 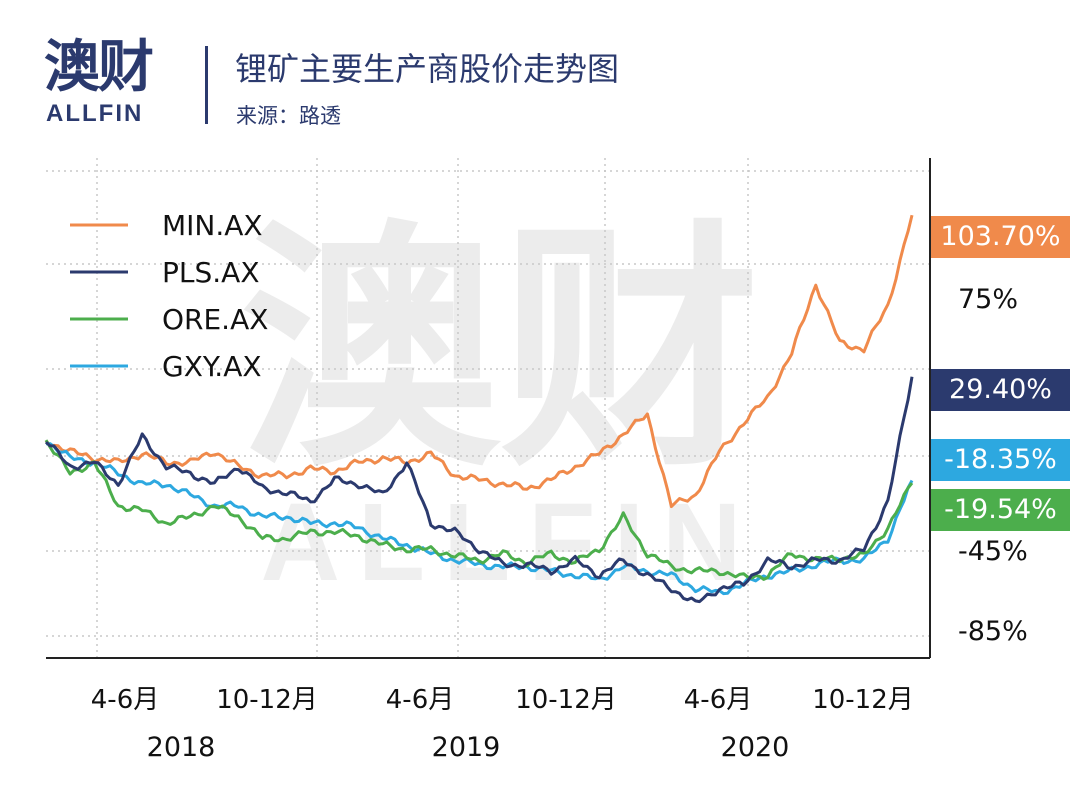 What do you see at coordinates (181, 747) in the screenshot?
I see `x-year-label: 2018` at bounding box center [181, 747].